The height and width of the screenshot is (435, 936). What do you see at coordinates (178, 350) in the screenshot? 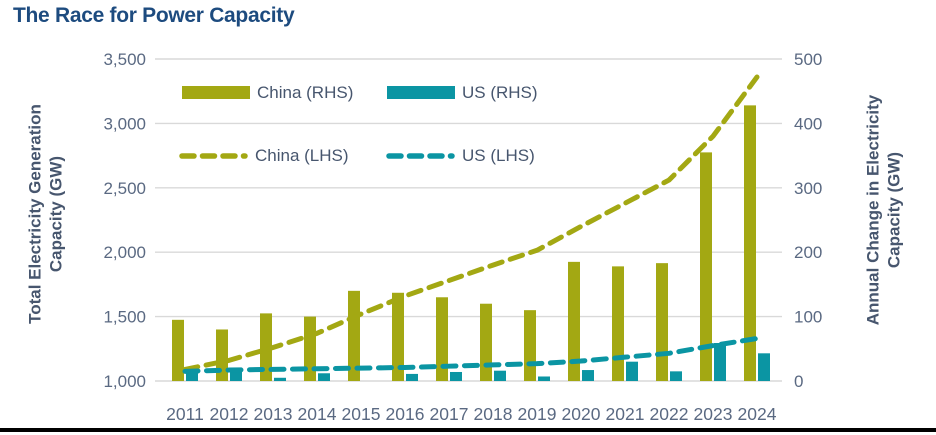
I see `bar-china-2011` at bounding box center [178, 350].